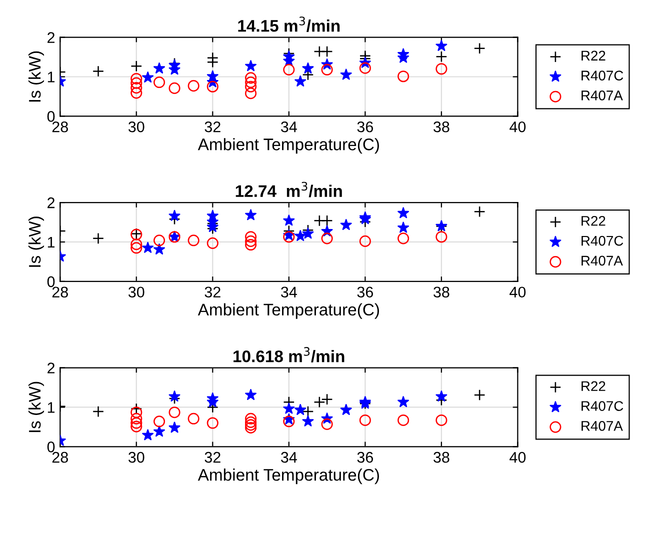  What do you see at coordinates (289, 354) in the screenshot?
I see `chart-title: 10.618 m$^{3}$/min` at bounding box center [289, 354].